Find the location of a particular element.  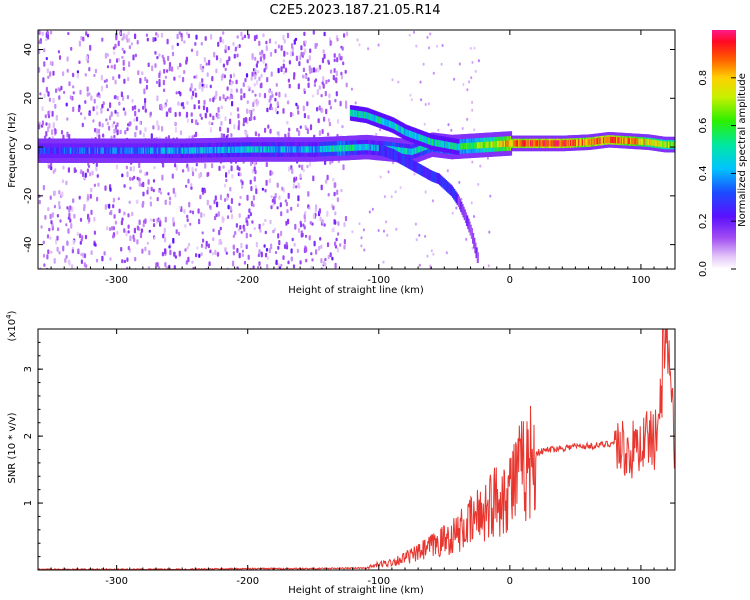

y-tick-label: 0 is located at coordinates (28, 147).